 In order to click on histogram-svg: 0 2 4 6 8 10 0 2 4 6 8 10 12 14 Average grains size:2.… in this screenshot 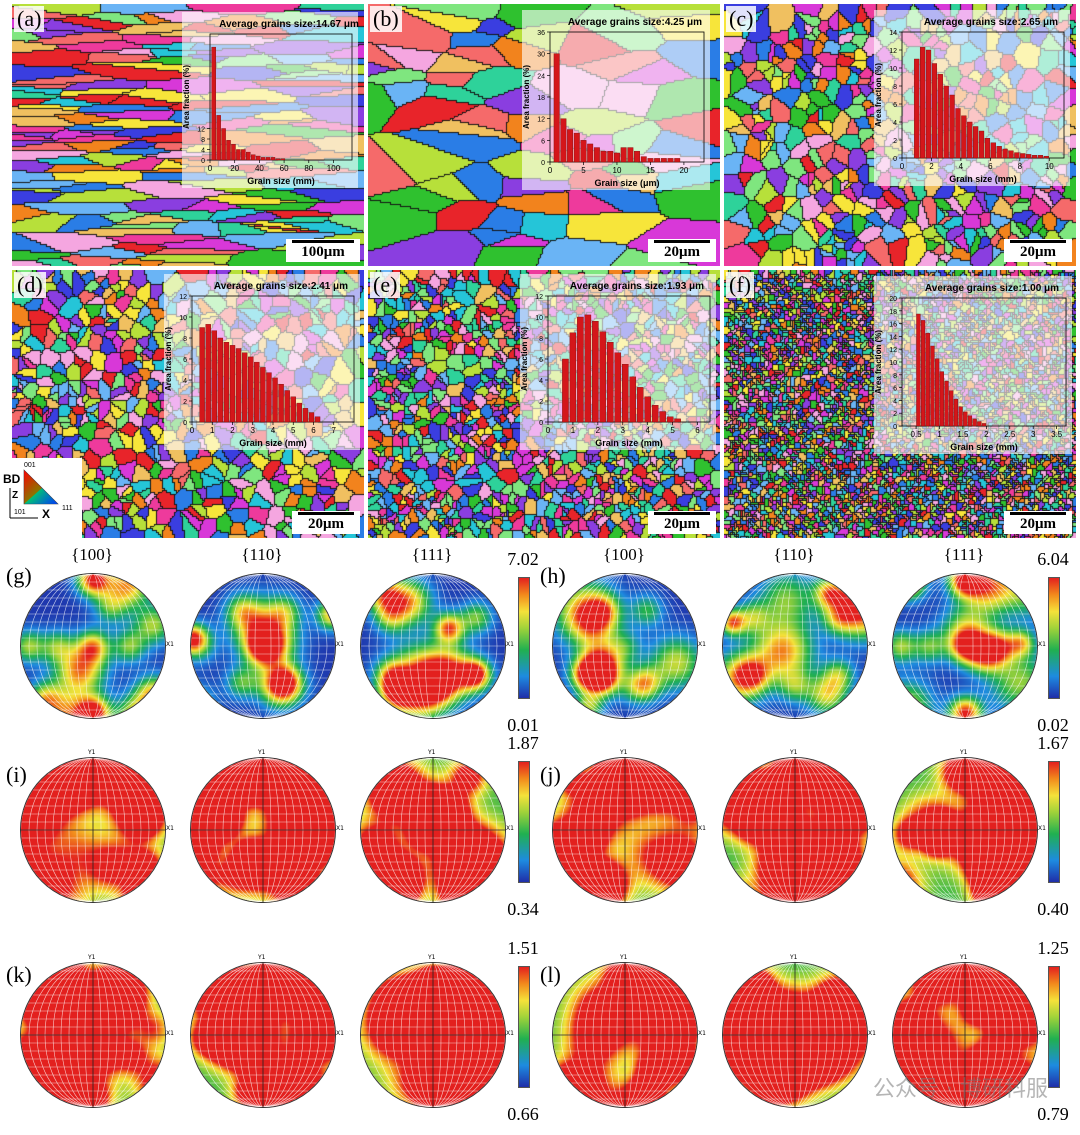, I will do `click(972, 98)`.